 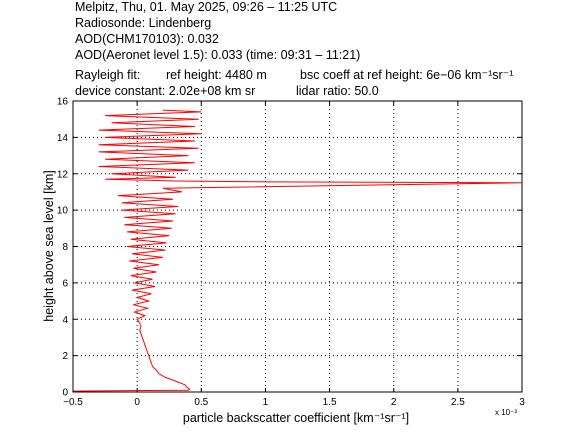 What do you see at coordinates (216, 75) in the screenshot?
I see `header-ref-height: ref height: 4480 m` at bounding box center [216, 75].